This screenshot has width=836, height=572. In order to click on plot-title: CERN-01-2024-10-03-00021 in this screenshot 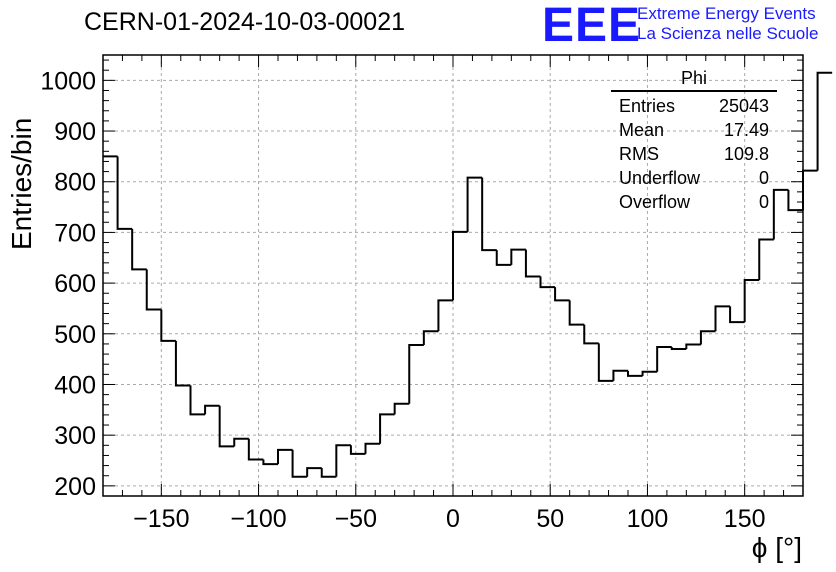, I will do `click(245, 22)`.